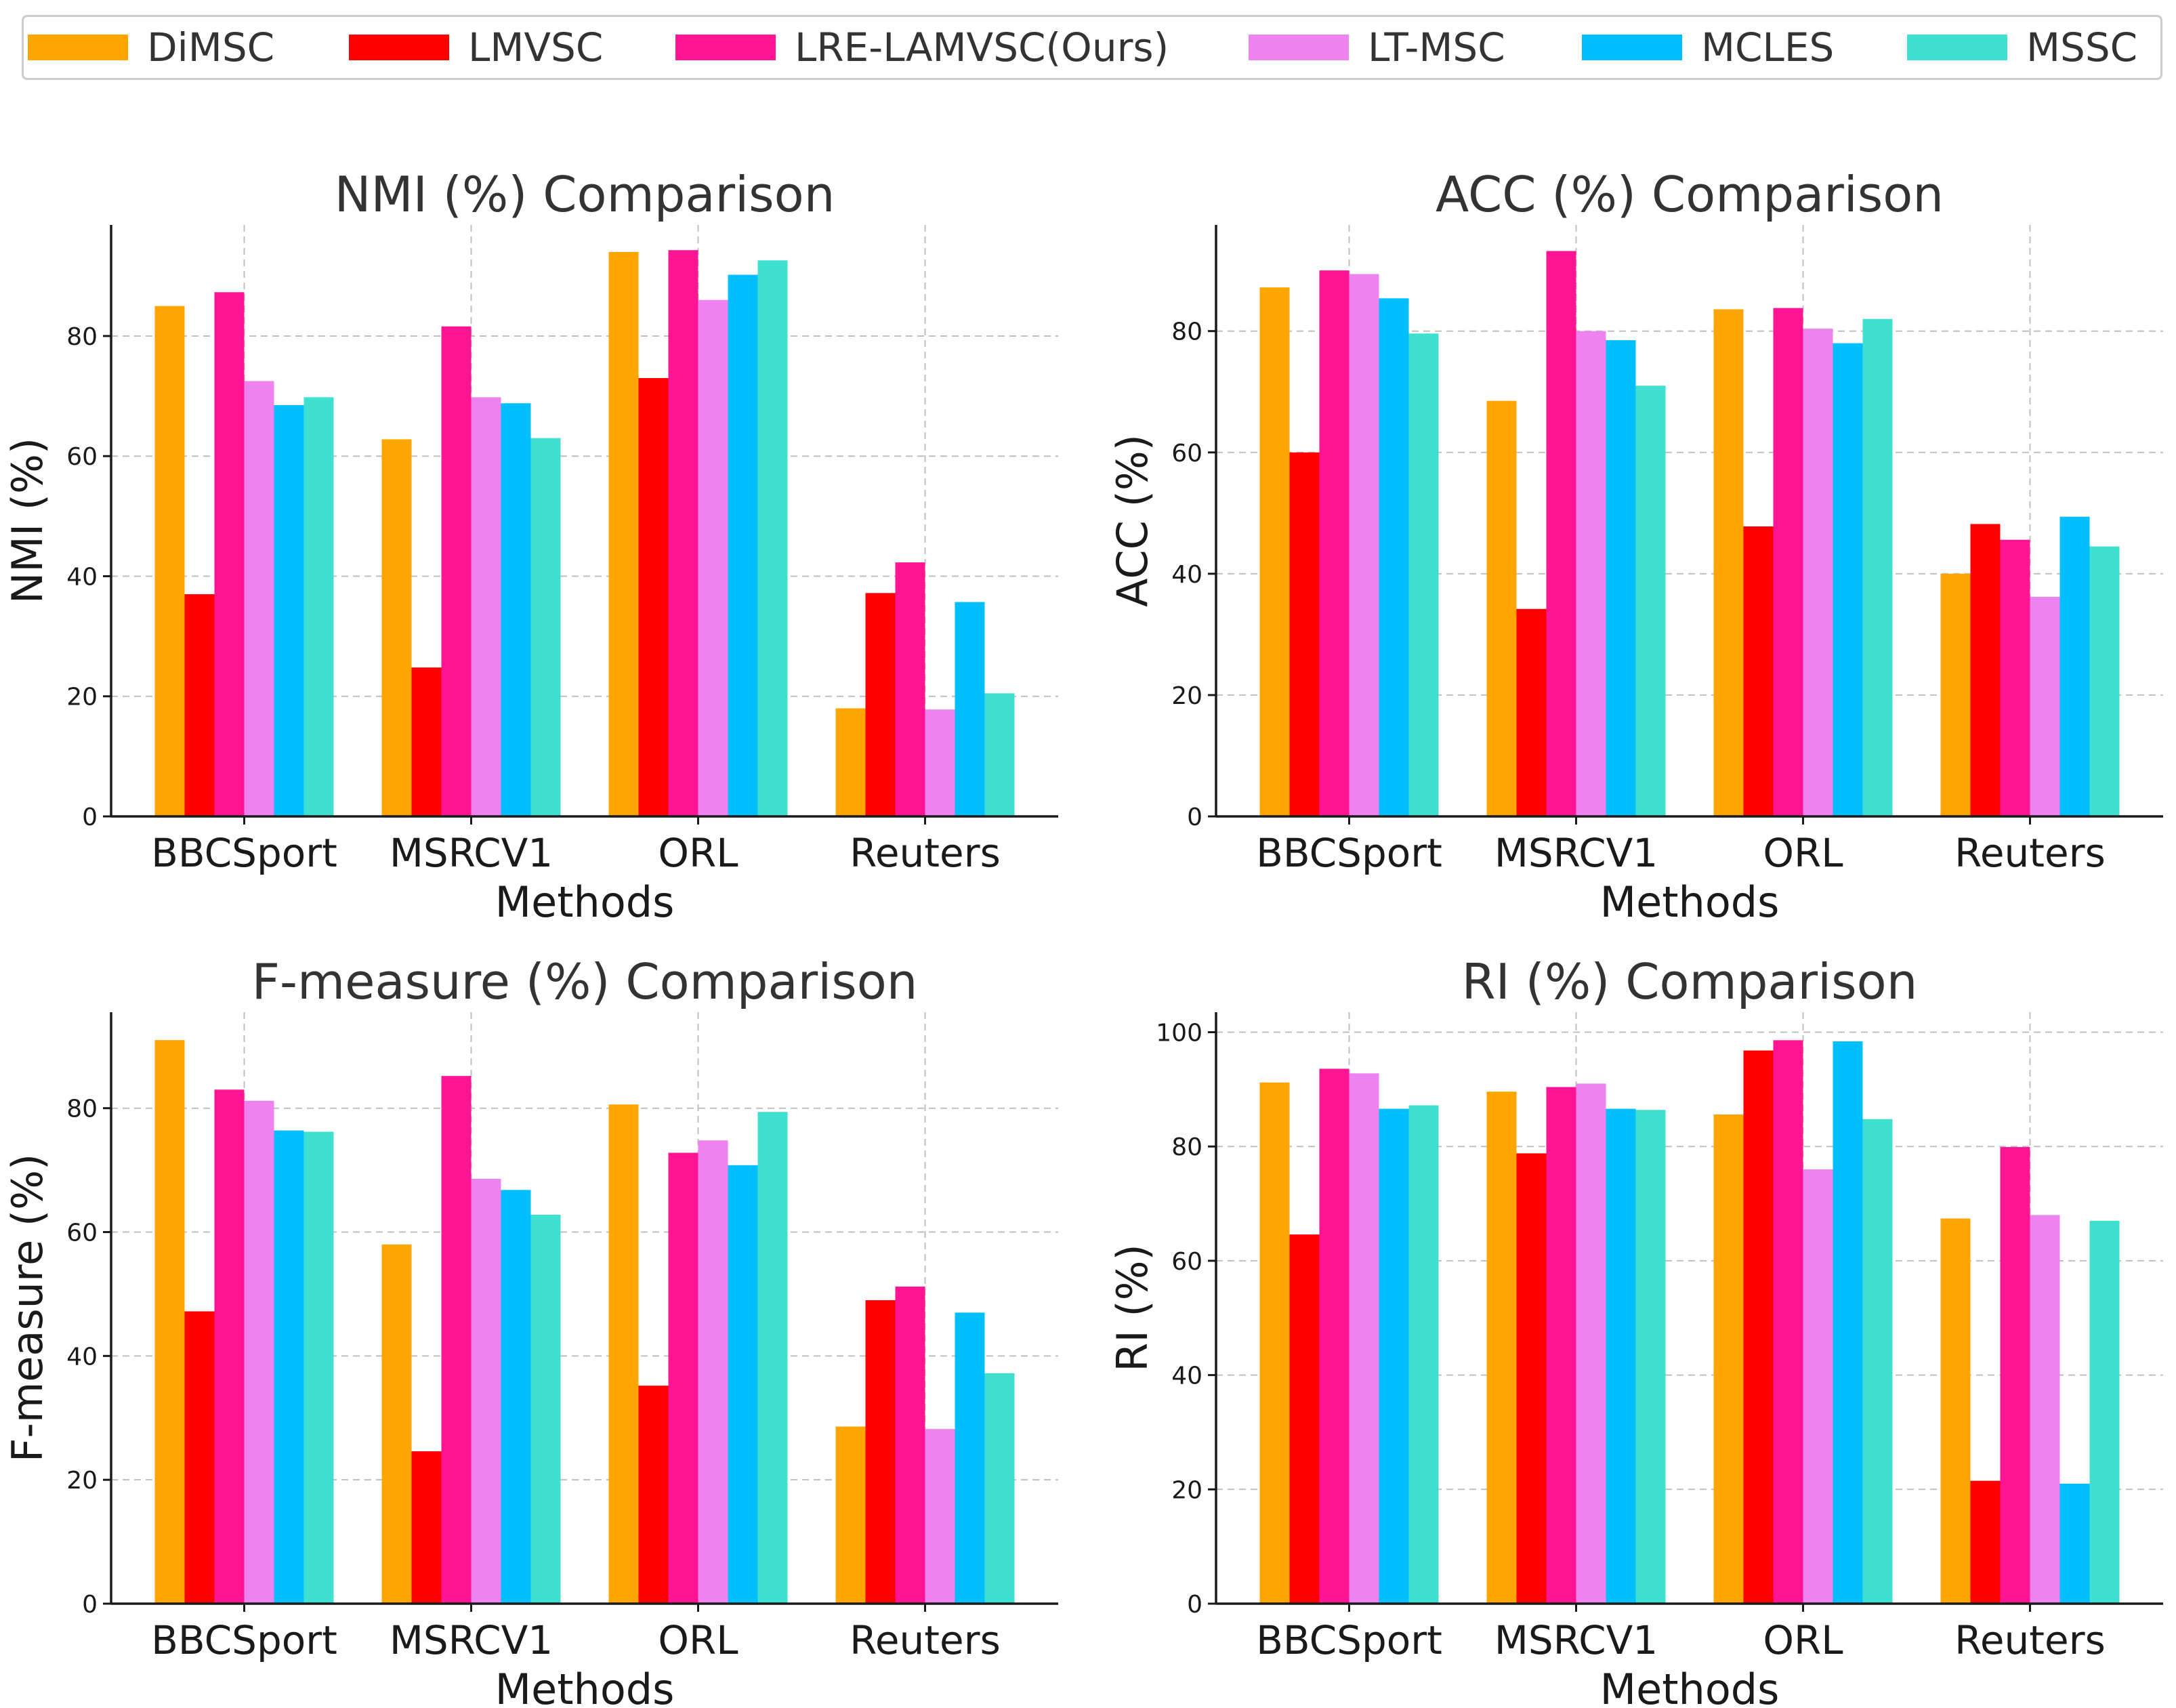 The image size is (2176, 1708). Describe the element at coordinates (476, 47) in the screenshot. I see `legend-item-1: LMVSC` at that location.